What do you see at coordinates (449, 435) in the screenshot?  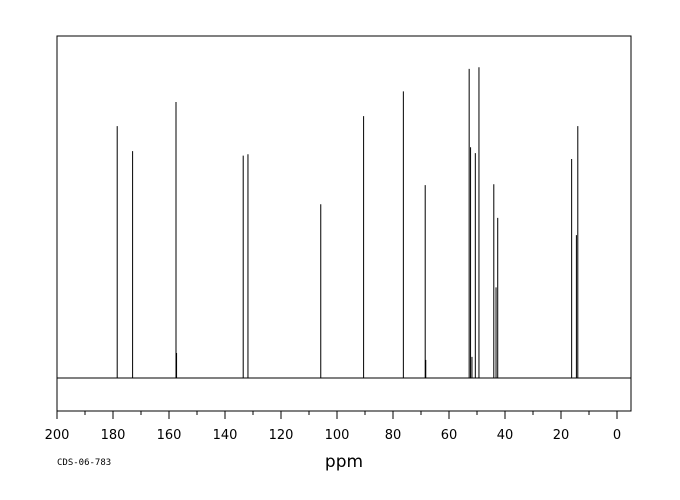 I see `x-axis-tick-label: 60` at bounding box center [449, 435].